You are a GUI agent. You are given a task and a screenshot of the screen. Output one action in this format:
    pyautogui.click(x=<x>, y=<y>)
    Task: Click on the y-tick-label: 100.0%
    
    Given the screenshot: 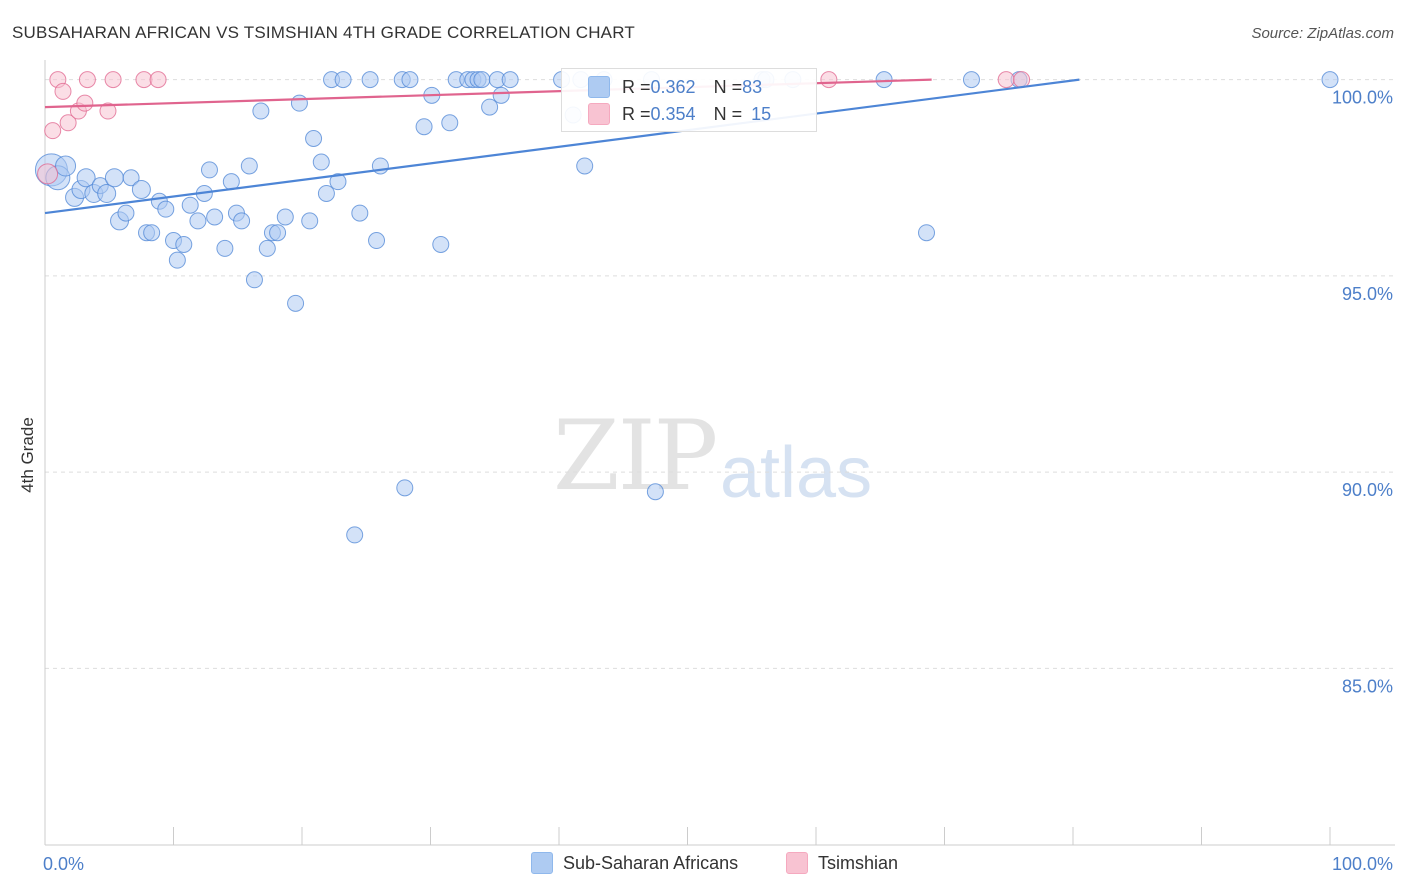 What is the action you would take?
    pyautogui.click(x=1362, y=98)
    